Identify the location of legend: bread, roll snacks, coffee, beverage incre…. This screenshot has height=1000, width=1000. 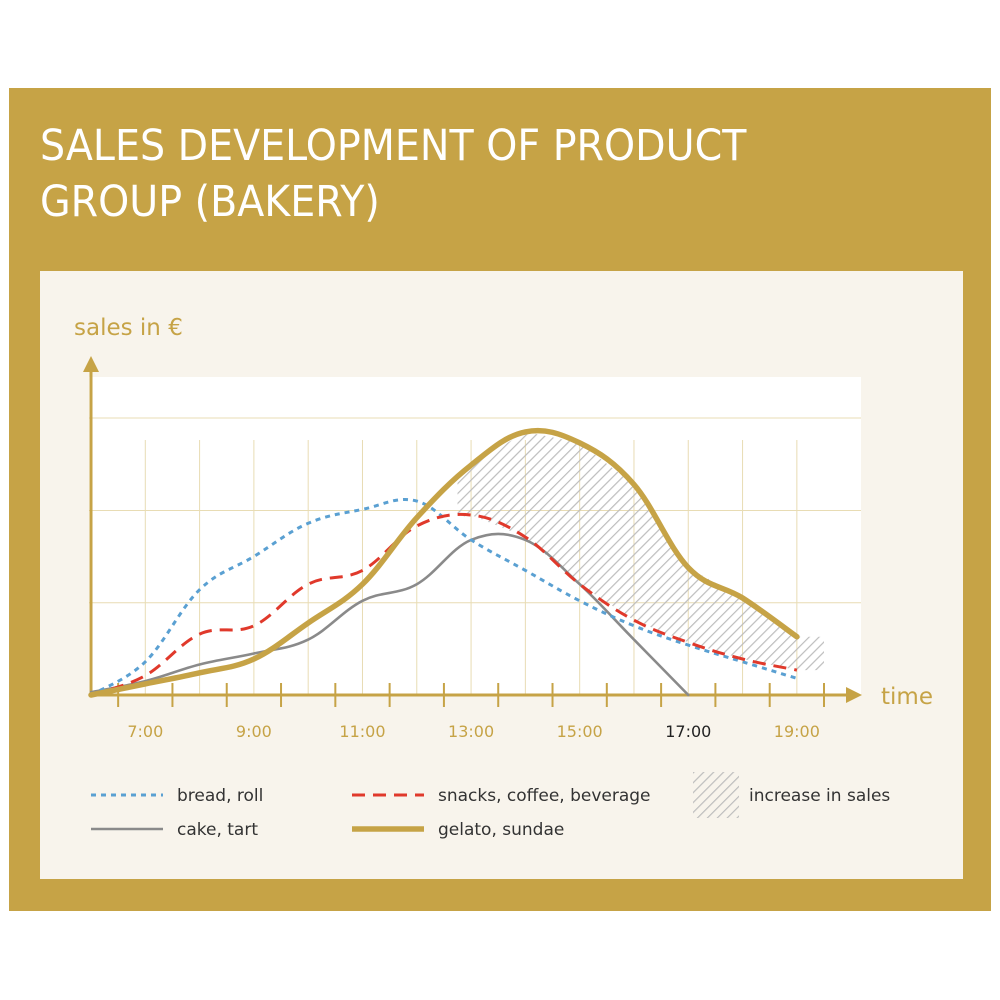
(490, 806).